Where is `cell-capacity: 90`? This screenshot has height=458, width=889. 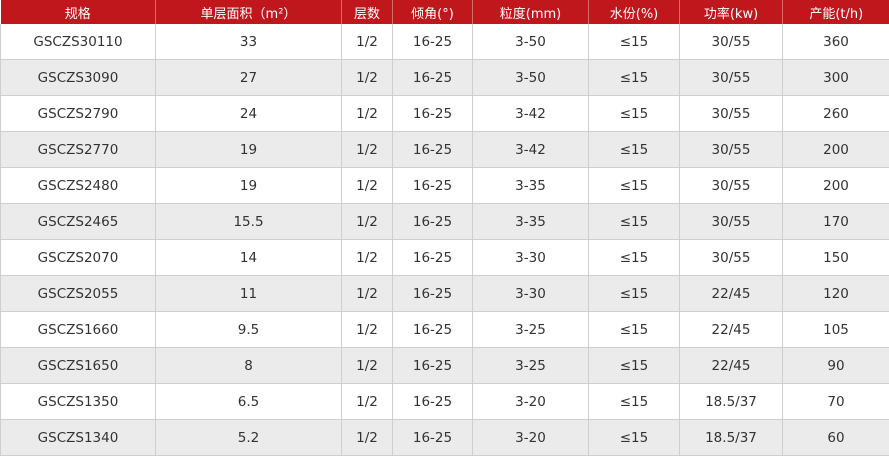
cell-capacity: 90 is located at coordinates (835, 365).